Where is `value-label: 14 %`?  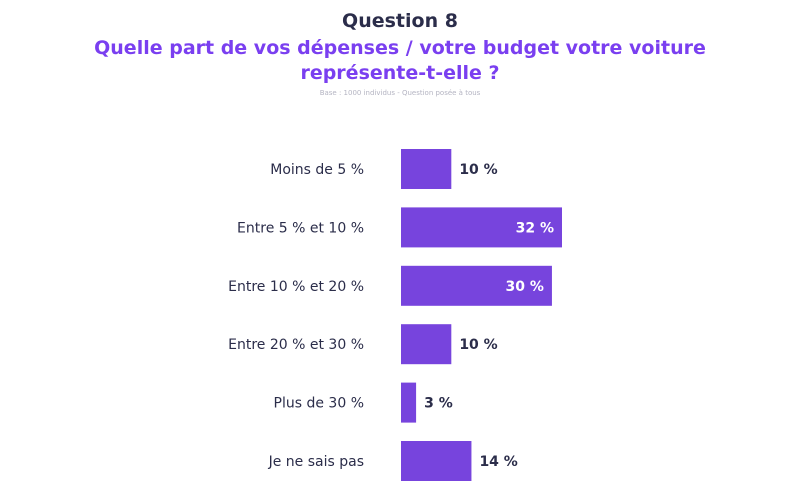
value-label: 14 % is located at coordinates (498, 462).